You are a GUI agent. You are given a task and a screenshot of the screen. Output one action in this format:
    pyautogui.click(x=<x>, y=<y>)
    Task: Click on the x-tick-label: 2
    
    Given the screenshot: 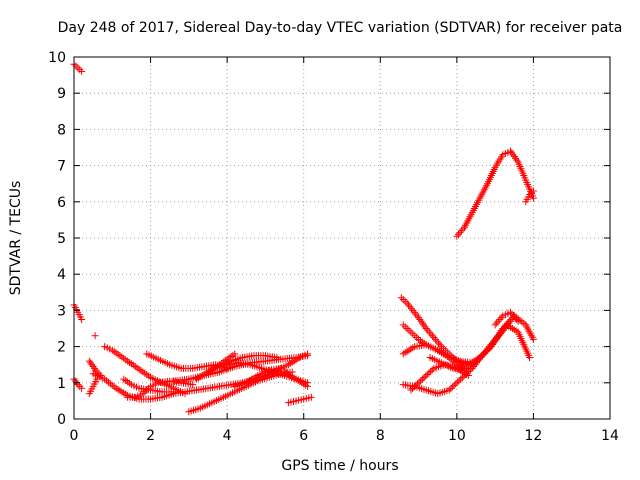 What is the action you would take?
    pyautogui.click(x=150, y=436)
    